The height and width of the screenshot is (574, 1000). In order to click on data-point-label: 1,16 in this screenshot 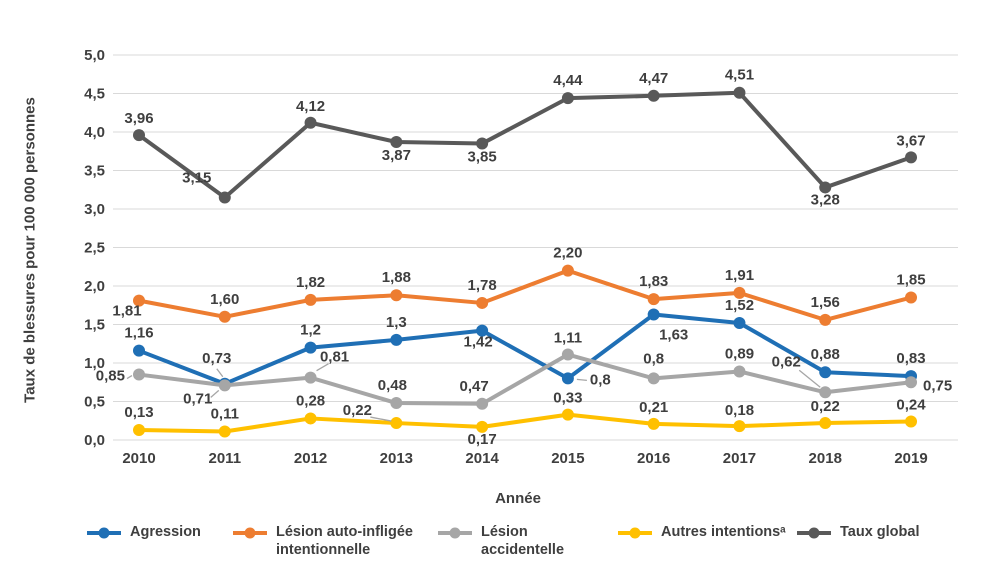, I will do `click(138, 333)`.